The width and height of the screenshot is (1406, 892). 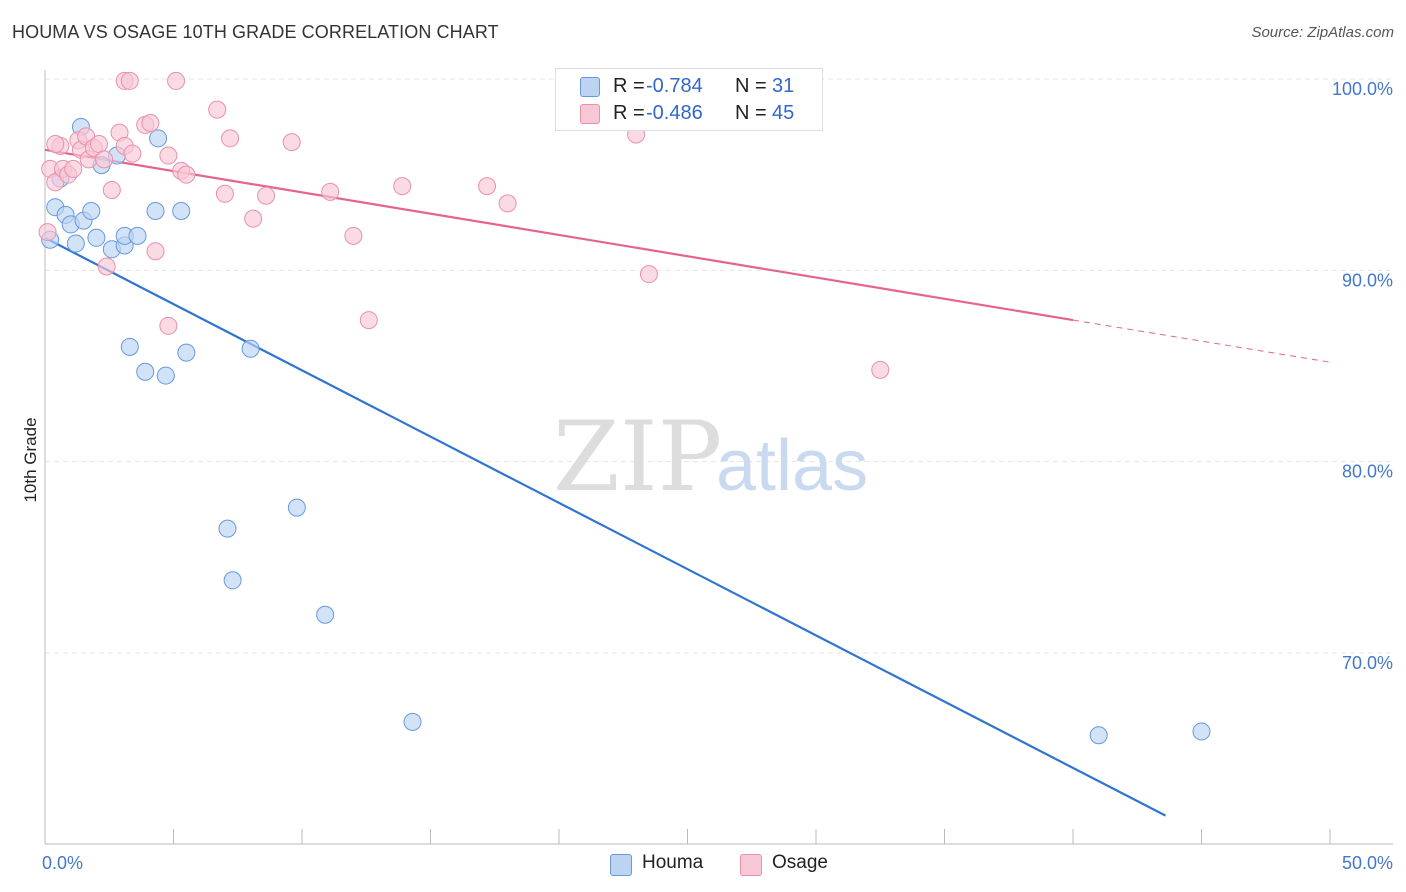 I want to click on legend-r-value: -0.784, so click(x=674, y=86).